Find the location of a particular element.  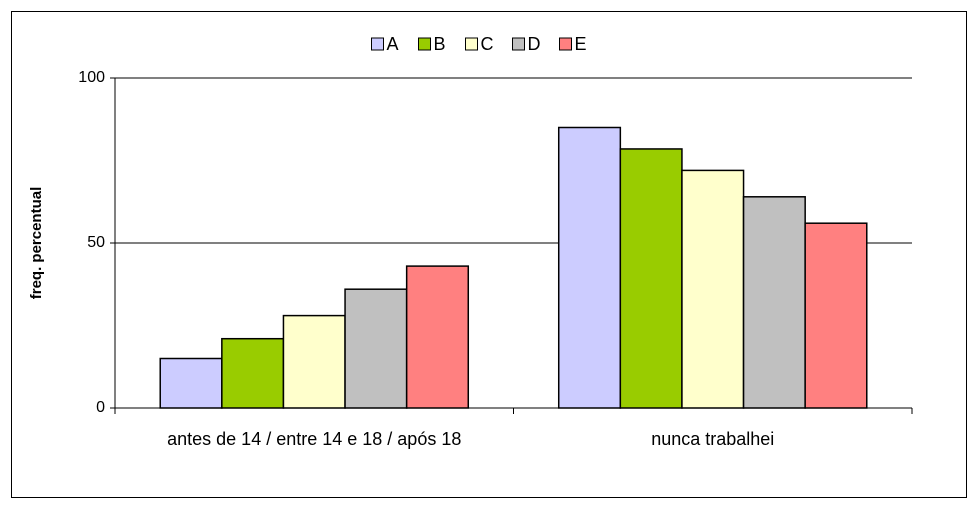

y-tick-label: 0 is located at coordinates (100, 407).